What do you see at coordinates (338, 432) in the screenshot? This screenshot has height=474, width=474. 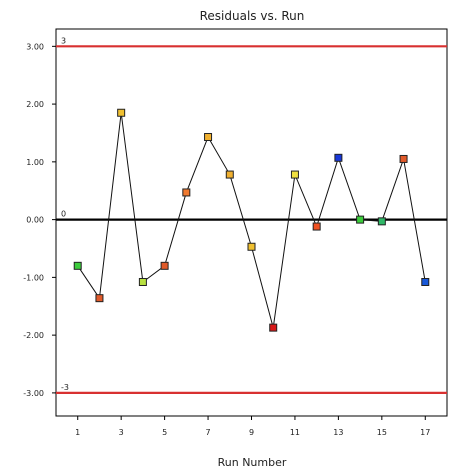 I see `x-tick-label-6: 13` at bounding box center [338, 432].